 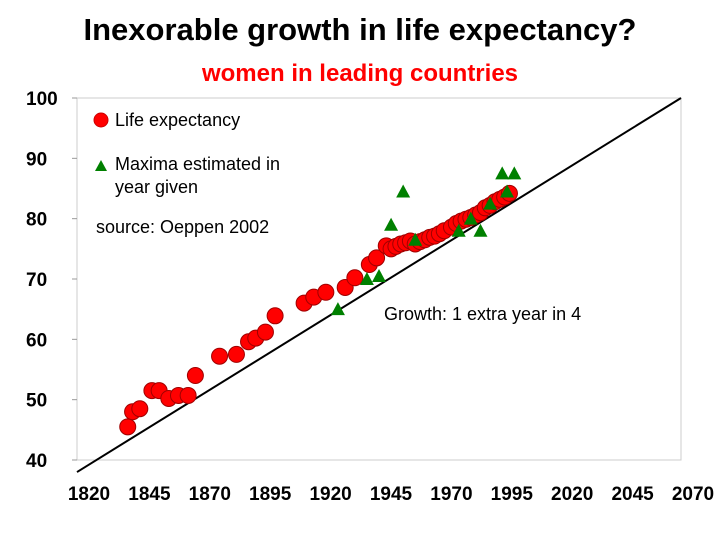 What do you see at coordinates (36, 340) in the screenshot?
I see `y-tick-label: 60` at bounding box center [36, 340].